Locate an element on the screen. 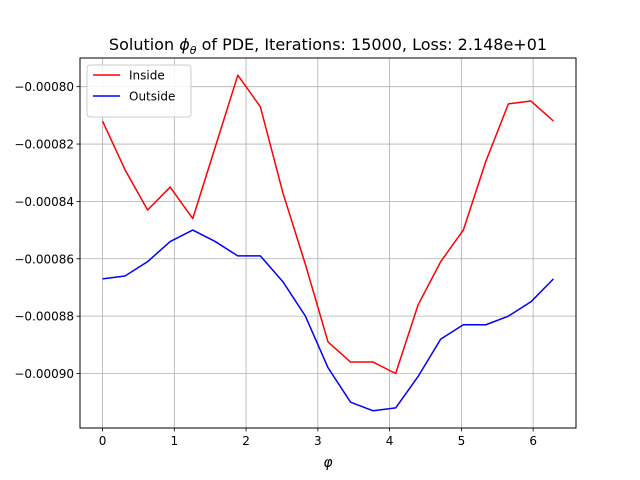 The width and height of the screenshot is (640, 480). legend-label: Outside is located at coordinates (152, 97).